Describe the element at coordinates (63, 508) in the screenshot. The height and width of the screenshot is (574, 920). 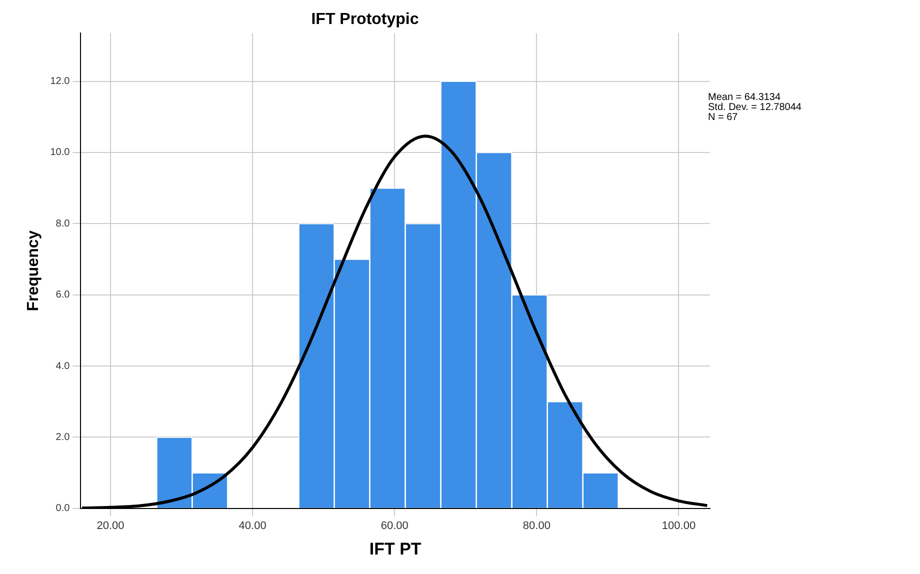
I see `y-tick-label: 0.0` at that location.